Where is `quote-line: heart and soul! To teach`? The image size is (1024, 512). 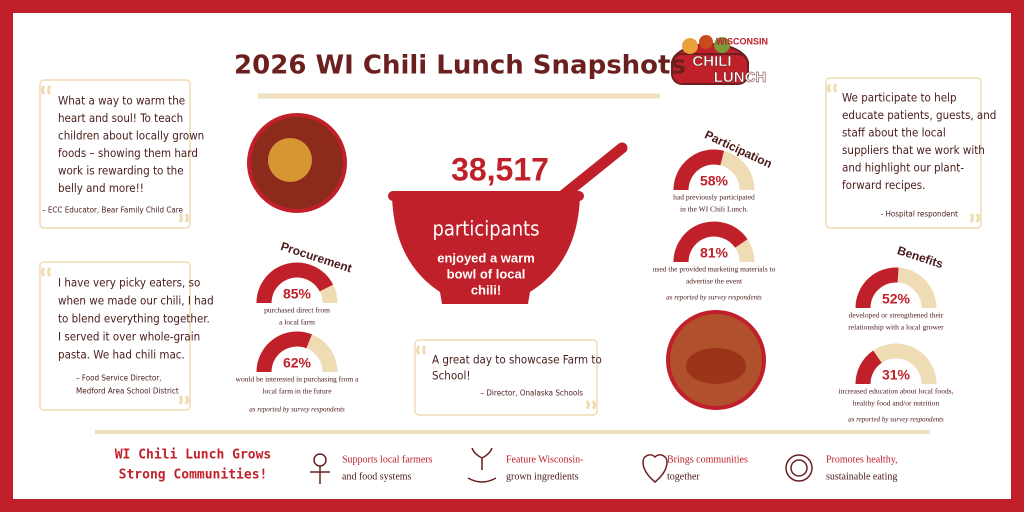
quote-line: heart and soul! To teach is located at coordinates (120, 118).